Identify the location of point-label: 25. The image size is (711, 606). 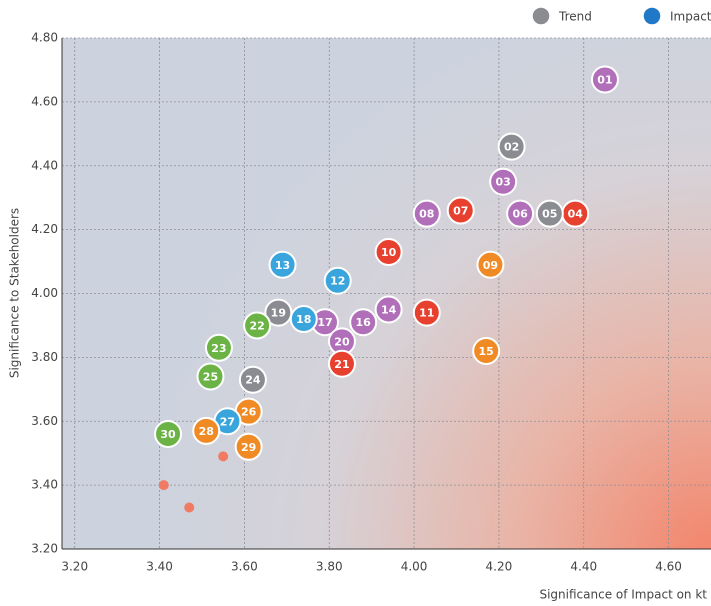
(210, 377).